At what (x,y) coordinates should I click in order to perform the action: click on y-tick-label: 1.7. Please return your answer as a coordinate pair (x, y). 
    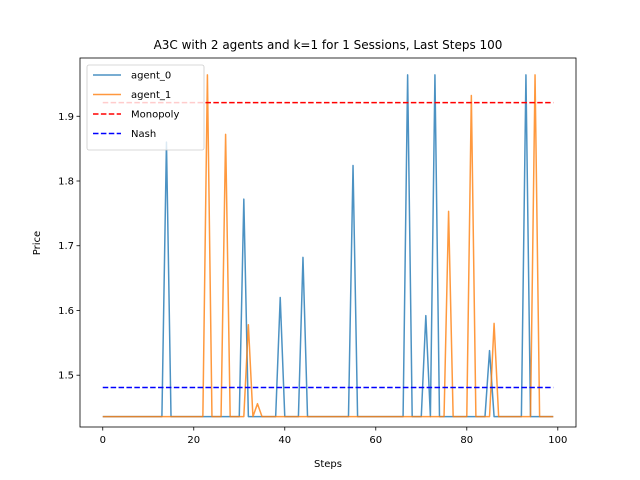
    Looking at the image, I should click on (66, 246).